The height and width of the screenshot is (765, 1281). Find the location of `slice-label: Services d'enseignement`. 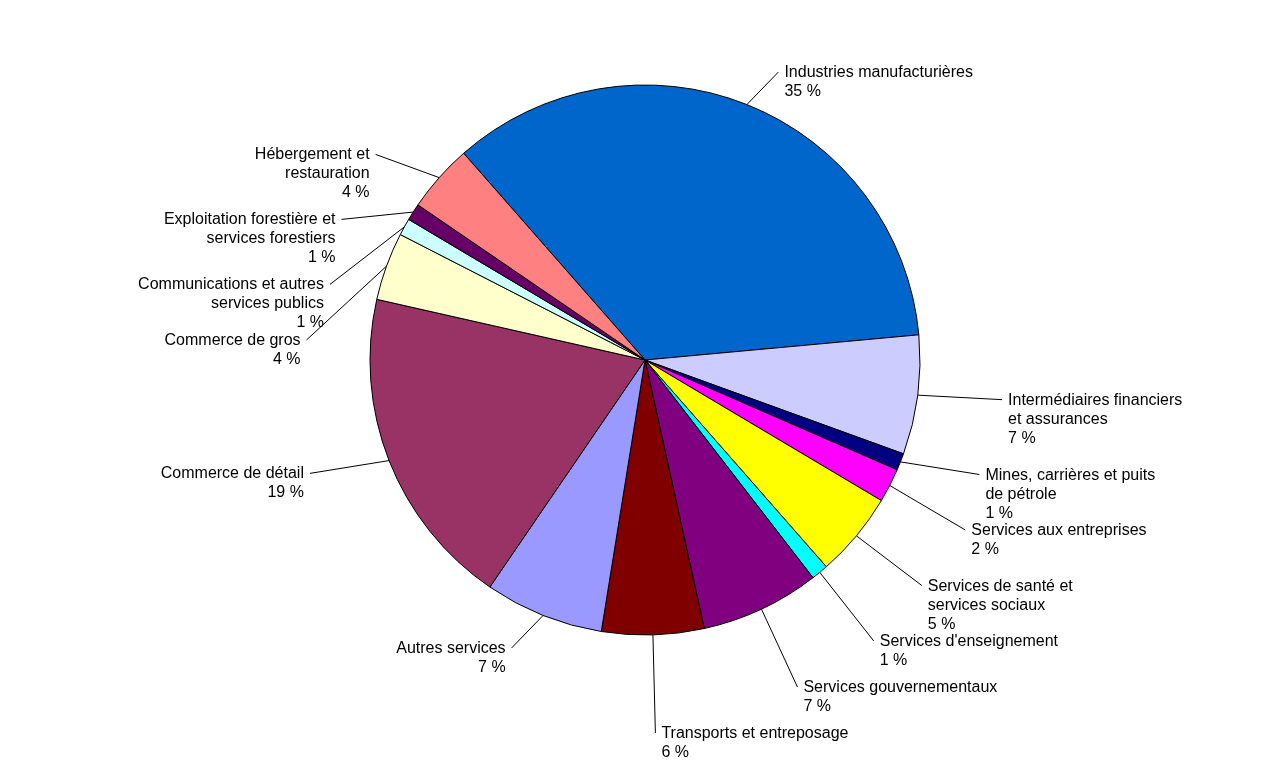

slice-label: Services d'enseignement is located at coordinates (969, 640).